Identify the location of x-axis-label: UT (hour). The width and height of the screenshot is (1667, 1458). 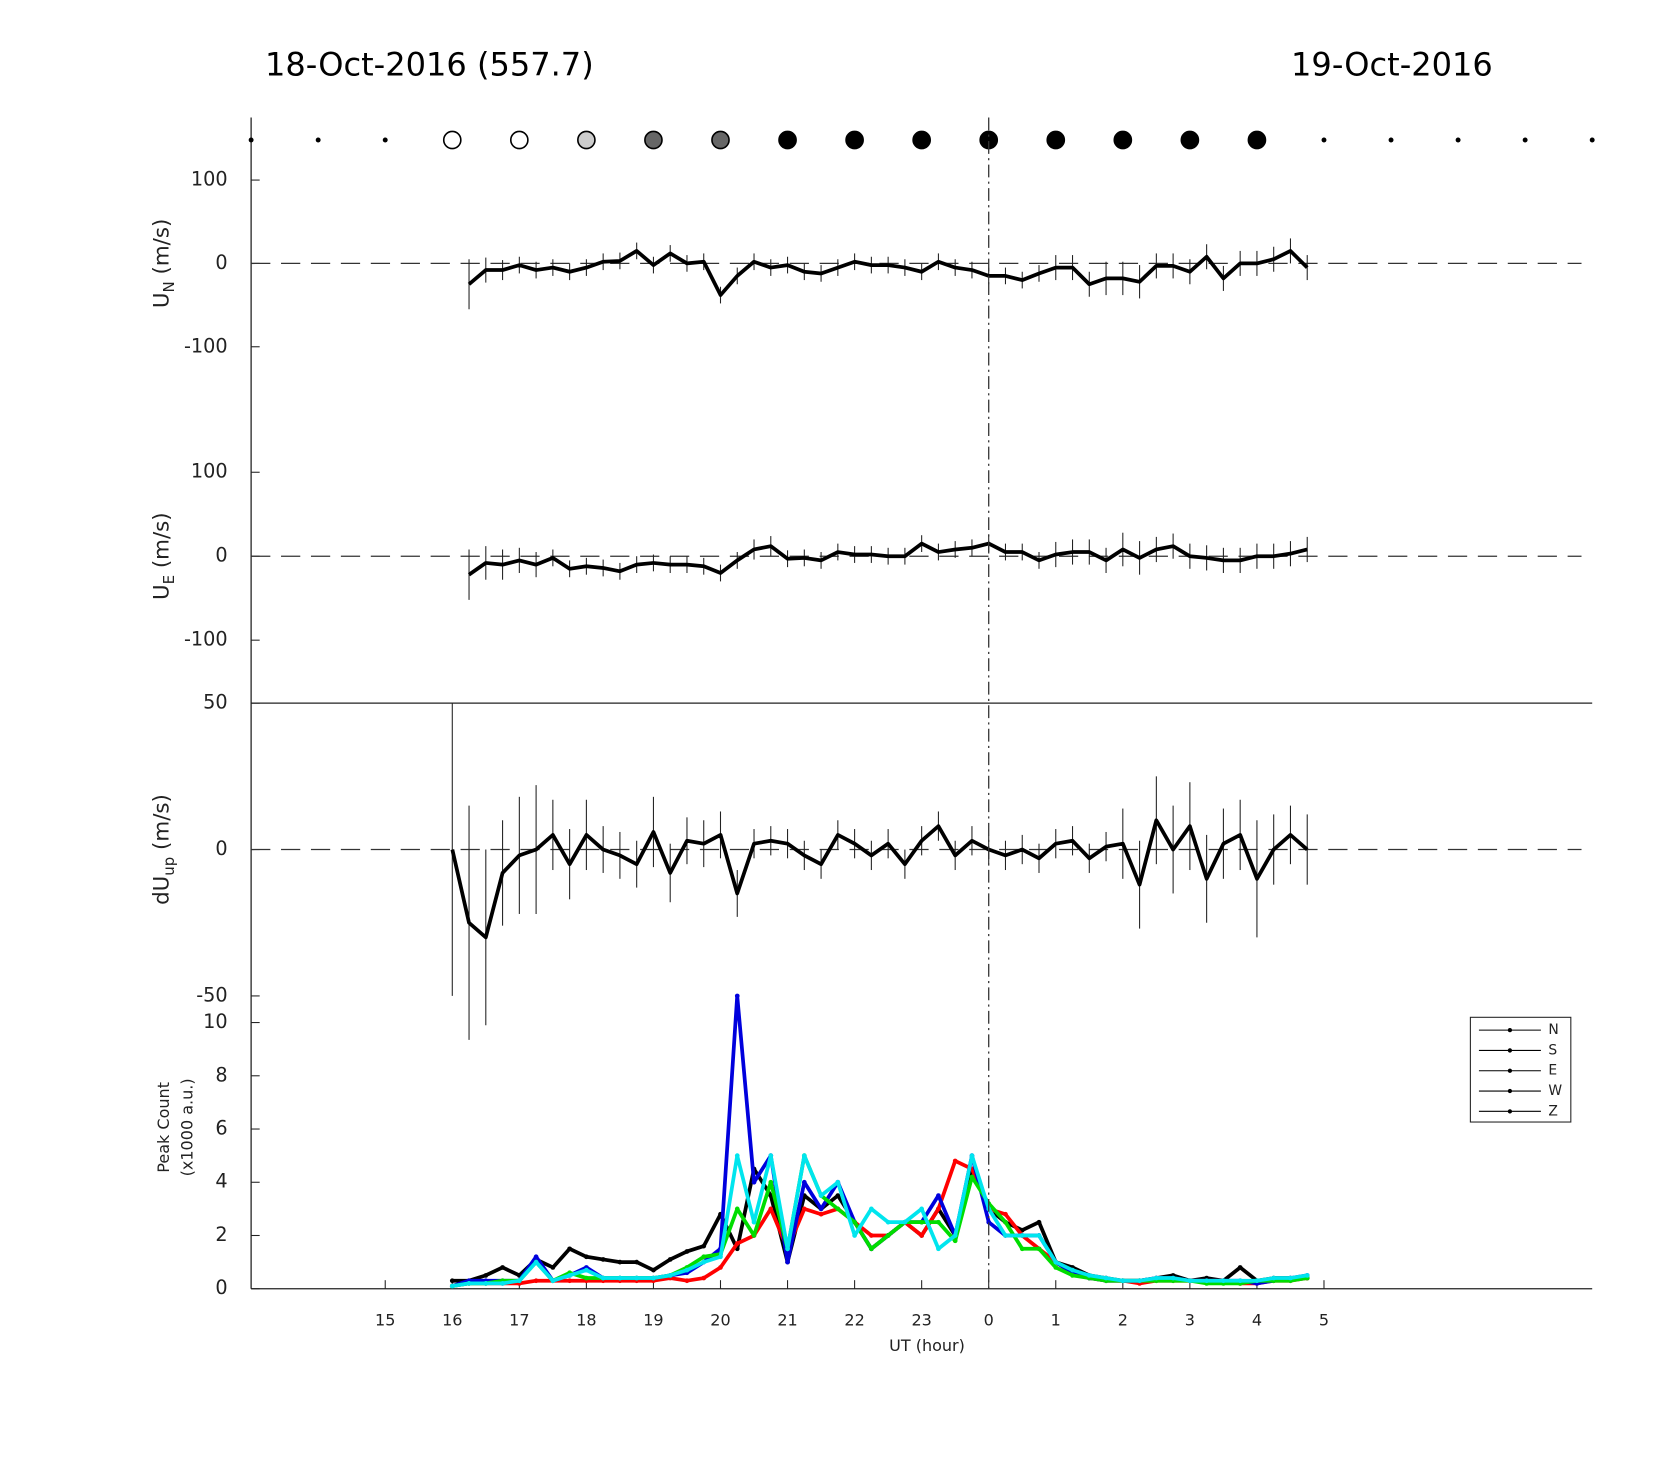
(927, 1345).